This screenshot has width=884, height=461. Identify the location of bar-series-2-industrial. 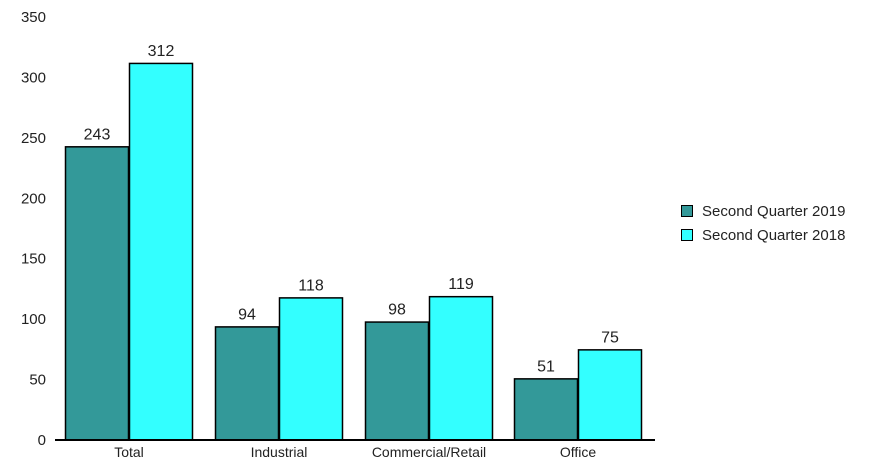
(311, 369).